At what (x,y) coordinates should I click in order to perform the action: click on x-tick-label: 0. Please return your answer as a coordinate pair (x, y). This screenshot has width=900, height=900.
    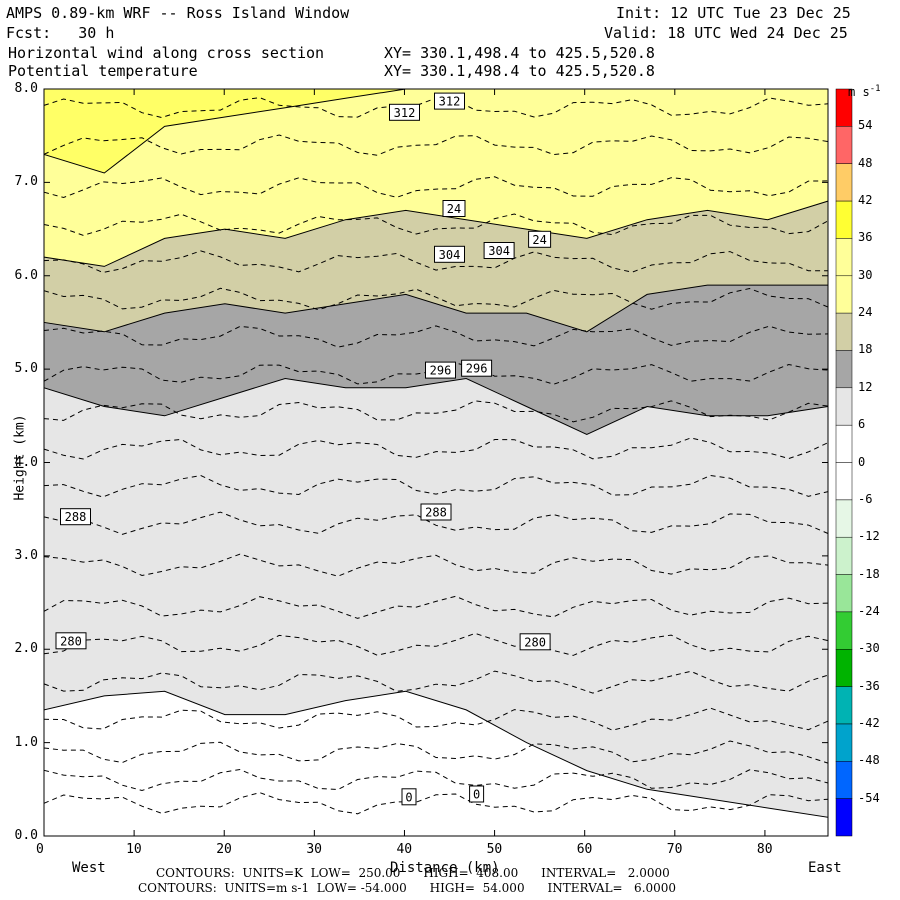
    Looking at the image, I should click on (40, 849).